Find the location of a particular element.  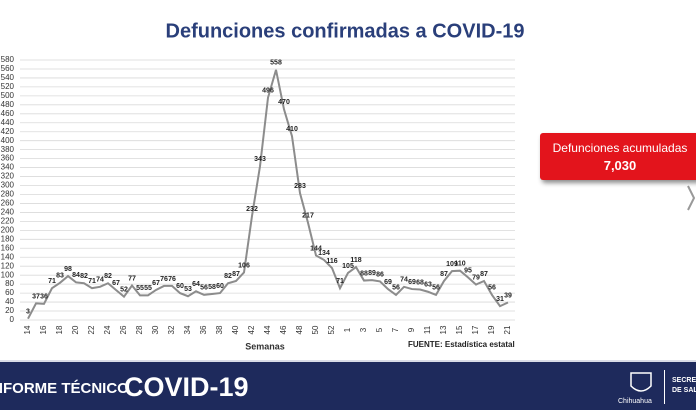

data-label: 558 is located at coordinates (276, 63).